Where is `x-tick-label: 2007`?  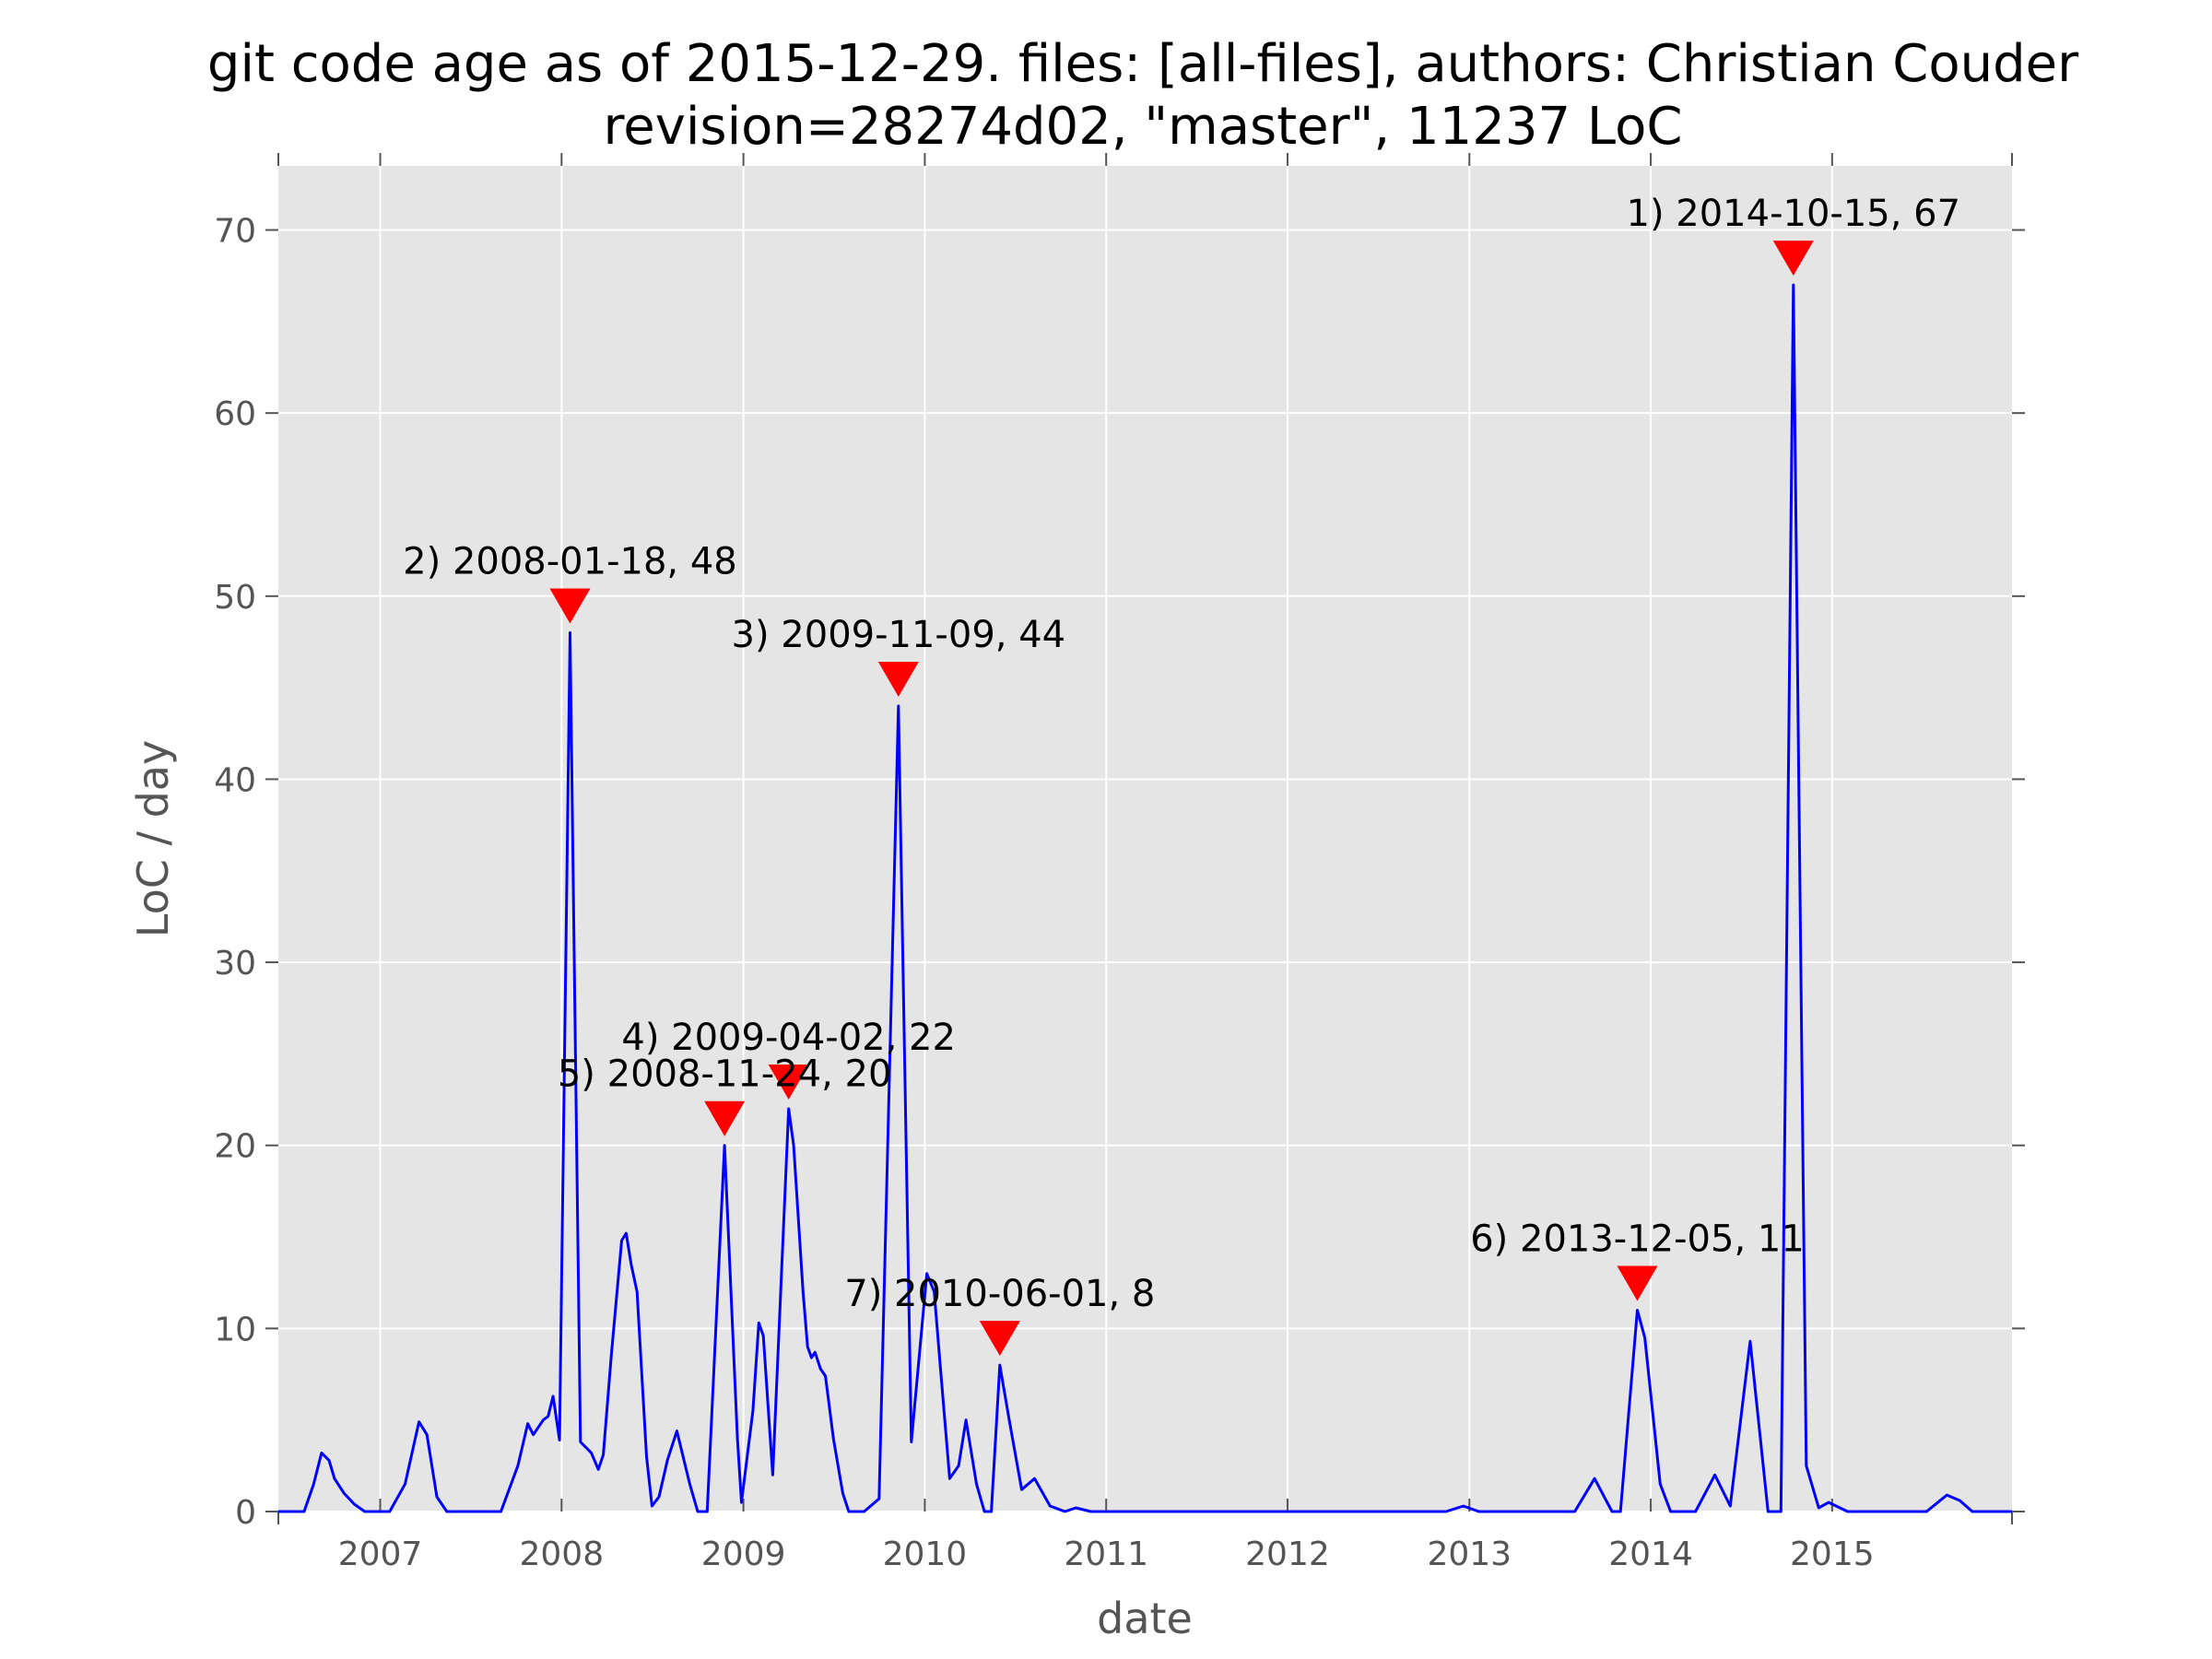 x-tick-label: 2007 is located at coordinates (380, 1554).